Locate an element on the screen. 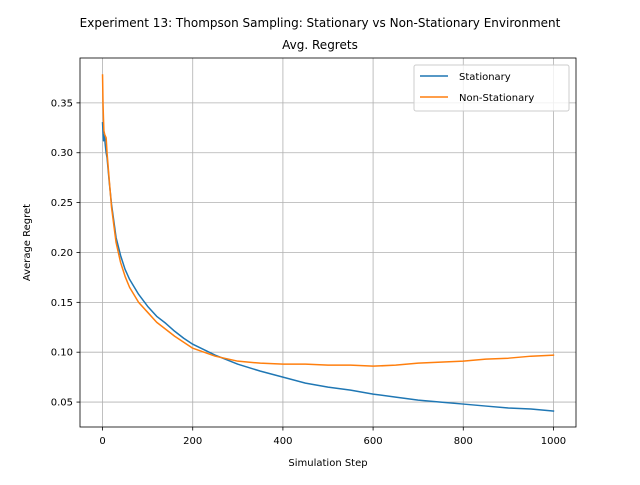  x-axis-ticks: 0 200 400 600 800 1000 is located at coordinates (332, 437).